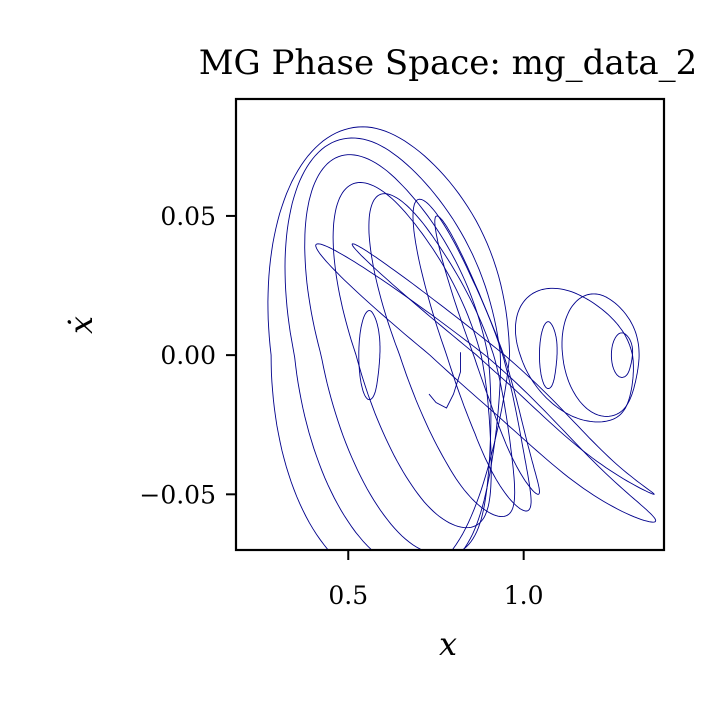  I want to click on y-tick-label: −0.05, so click(177, 494).